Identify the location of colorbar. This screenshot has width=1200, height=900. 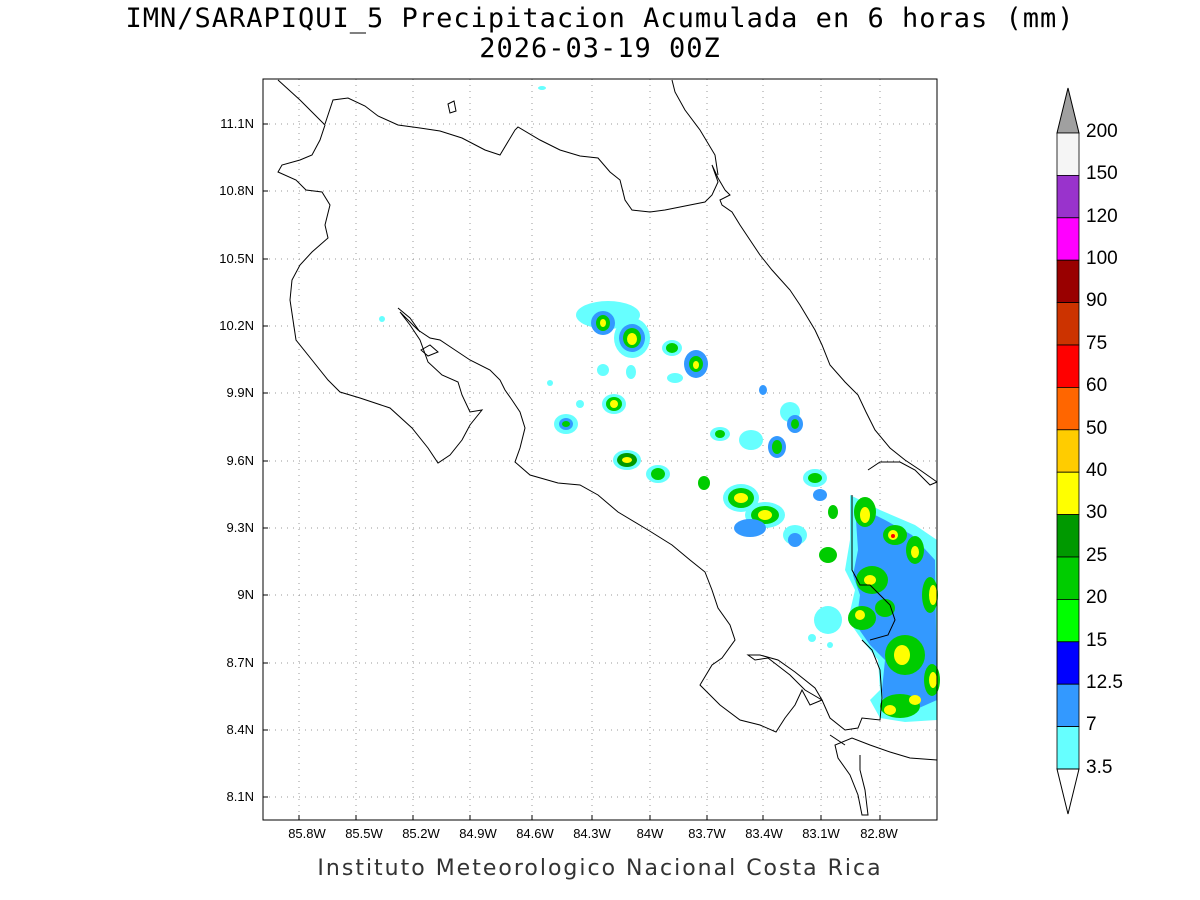
(1068, 451).